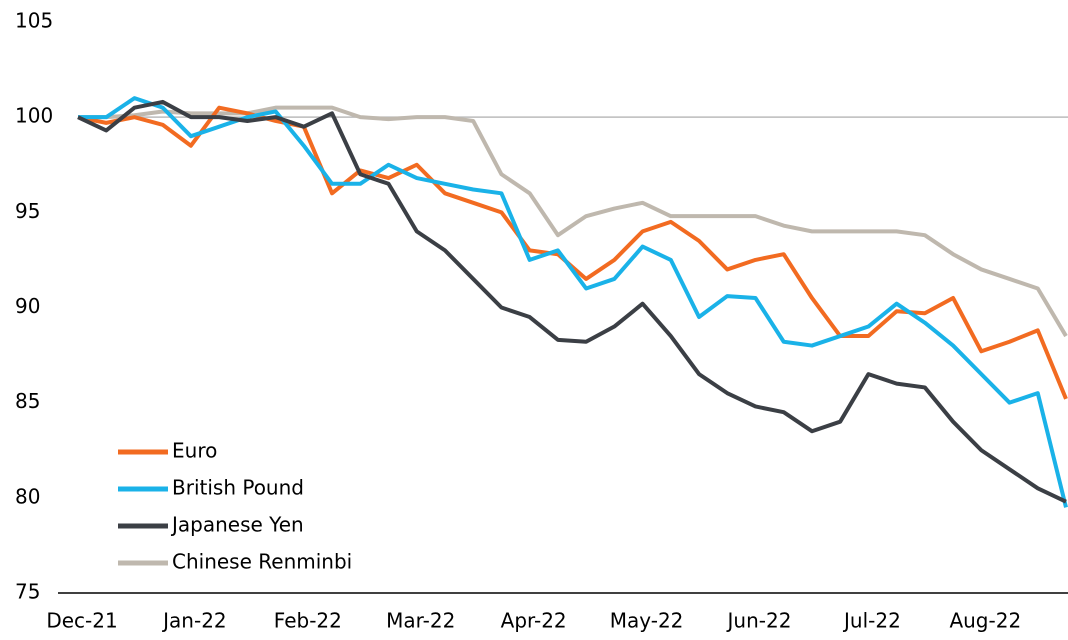  I want to click on y-tick-label: 75, so click(27, 592).